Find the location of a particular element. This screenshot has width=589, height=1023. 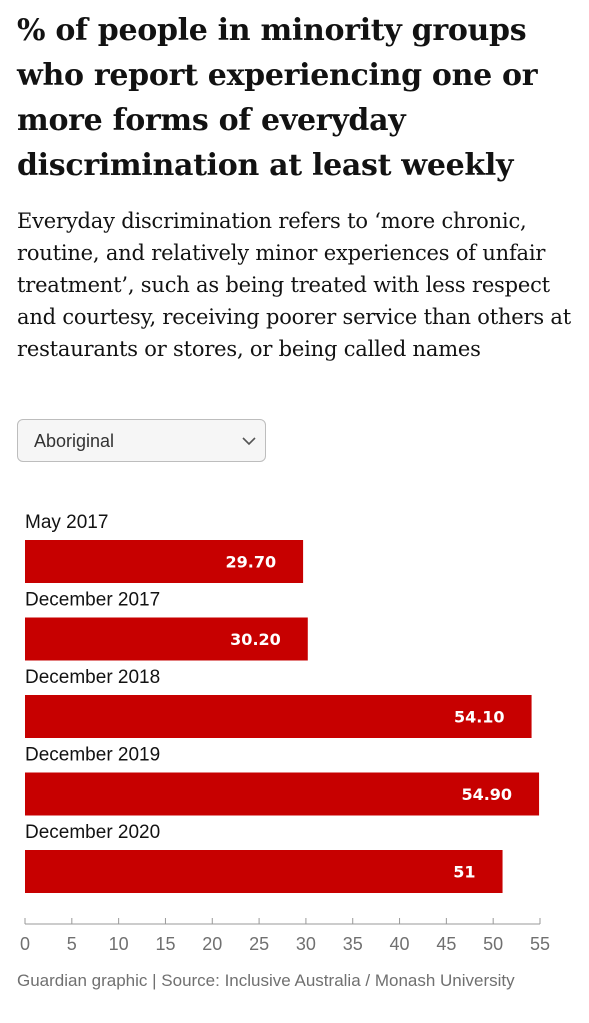

bar-value-label: 29.70 is located at coordinates (250, 562).